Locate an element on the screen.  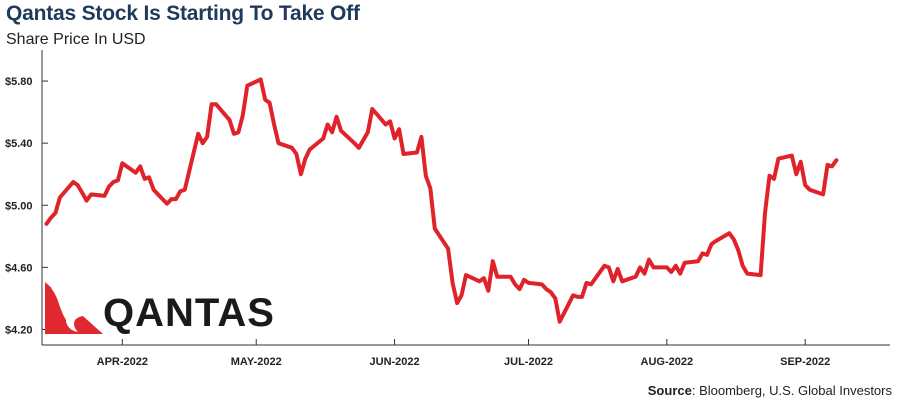
source-label: Source is located at coordinates (669, 390).